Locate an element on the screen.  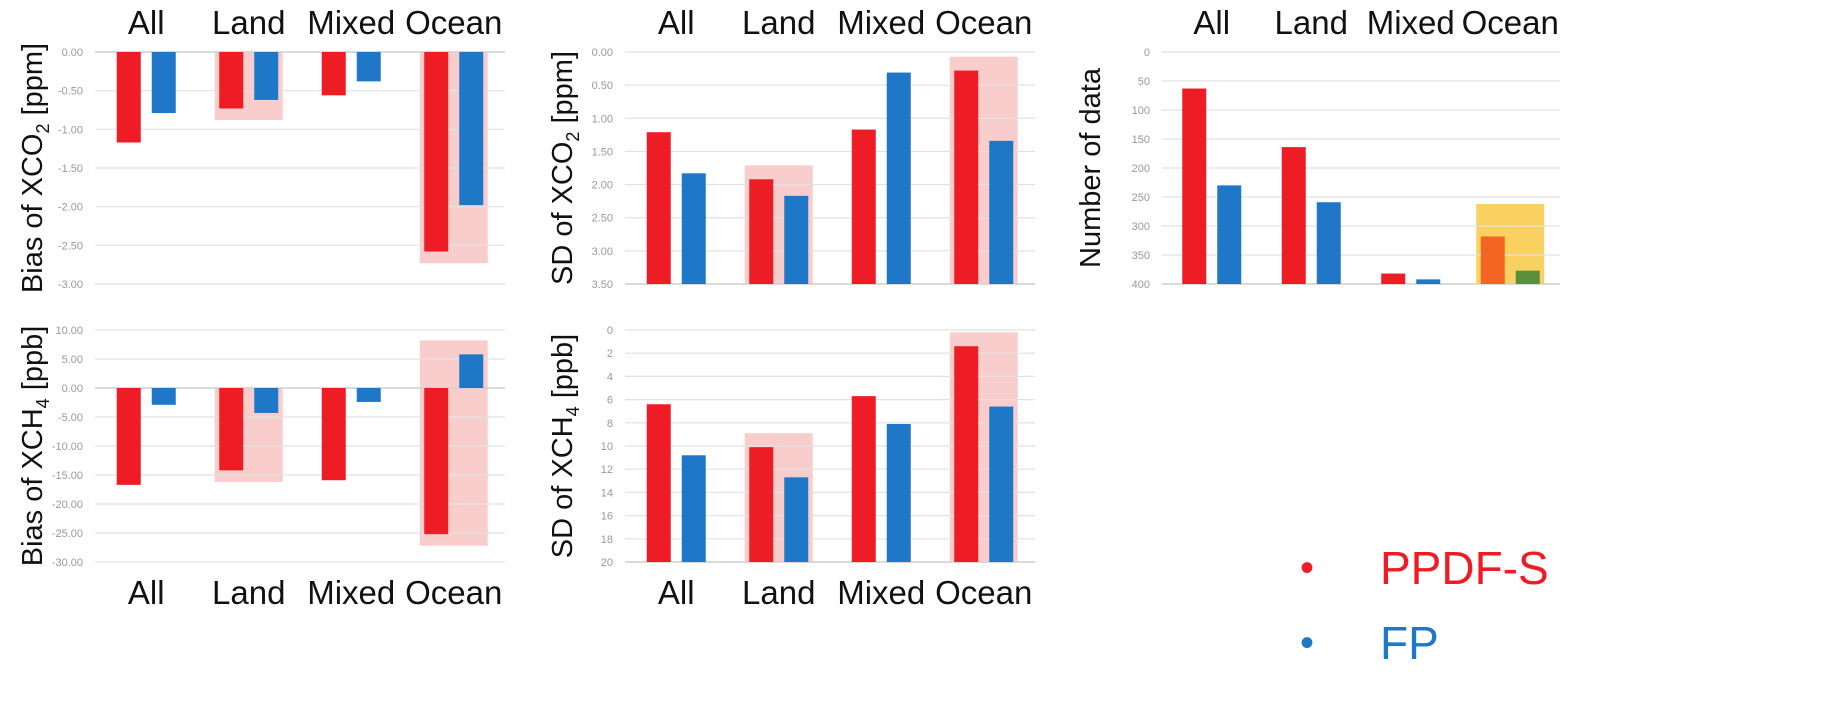
y-tick-label: 1.00 is located at coordinates (602, 119).